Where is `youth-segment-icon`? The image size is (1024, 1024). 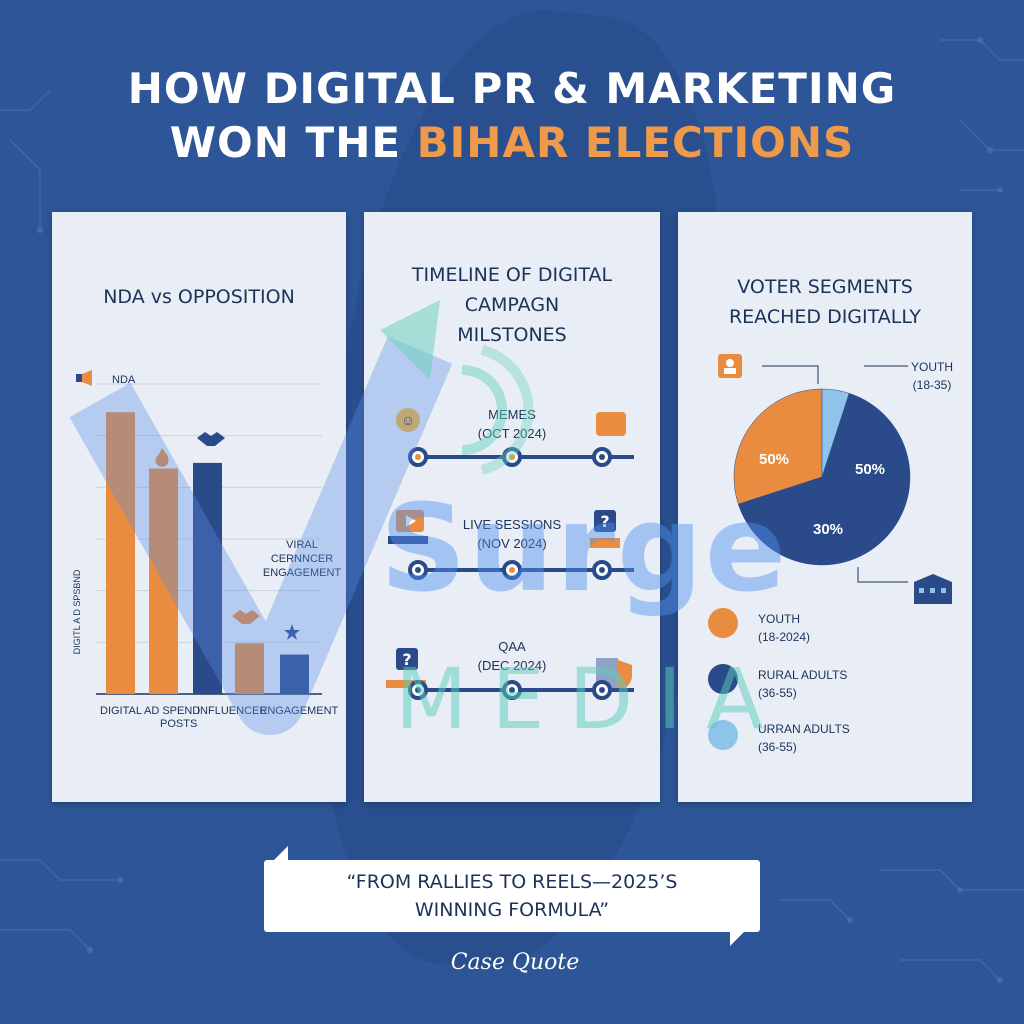 youth-segment-icon is located at coordinates (723, 623).